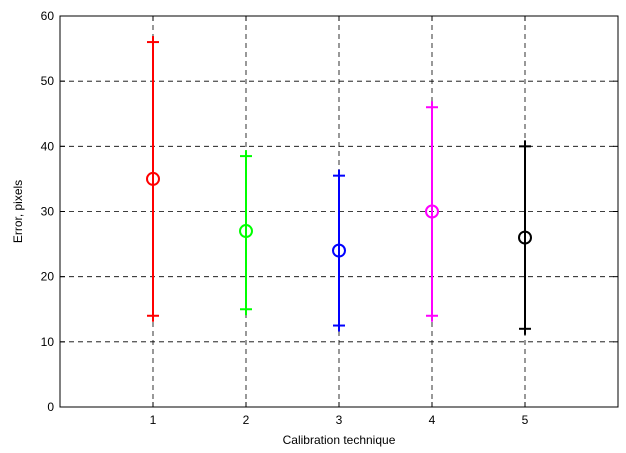  I want to click on x-axis-label: Calibration technique, so click(339, 440).